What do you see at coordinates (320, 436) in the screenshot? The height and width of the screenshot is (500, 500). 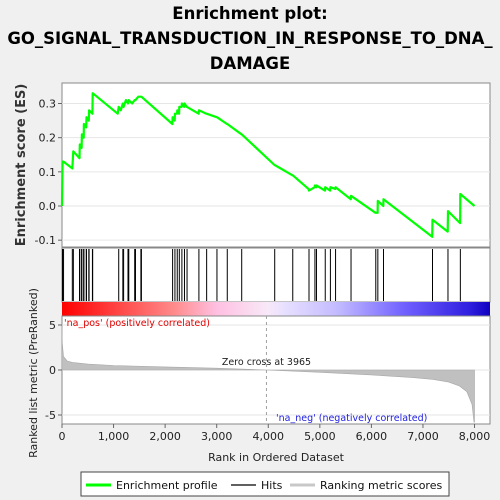 I see `x-tick-label: 5,000` at bounding box center [320, 436].